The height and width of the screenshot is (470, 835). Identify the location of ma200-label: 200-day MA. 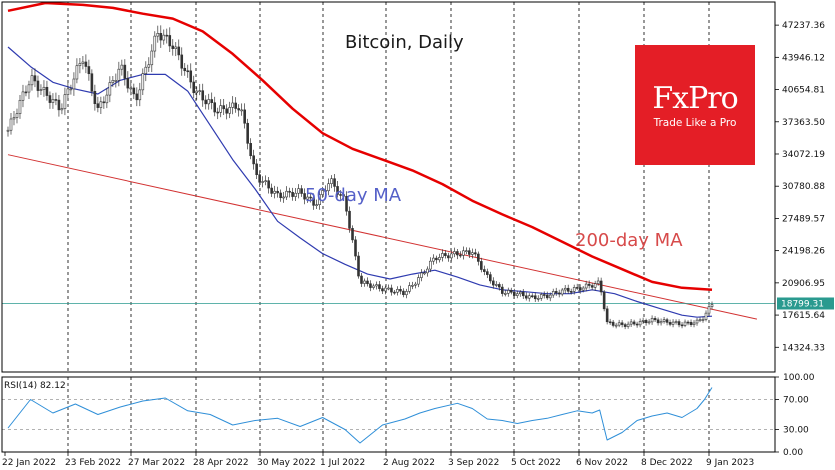
(629, 240).